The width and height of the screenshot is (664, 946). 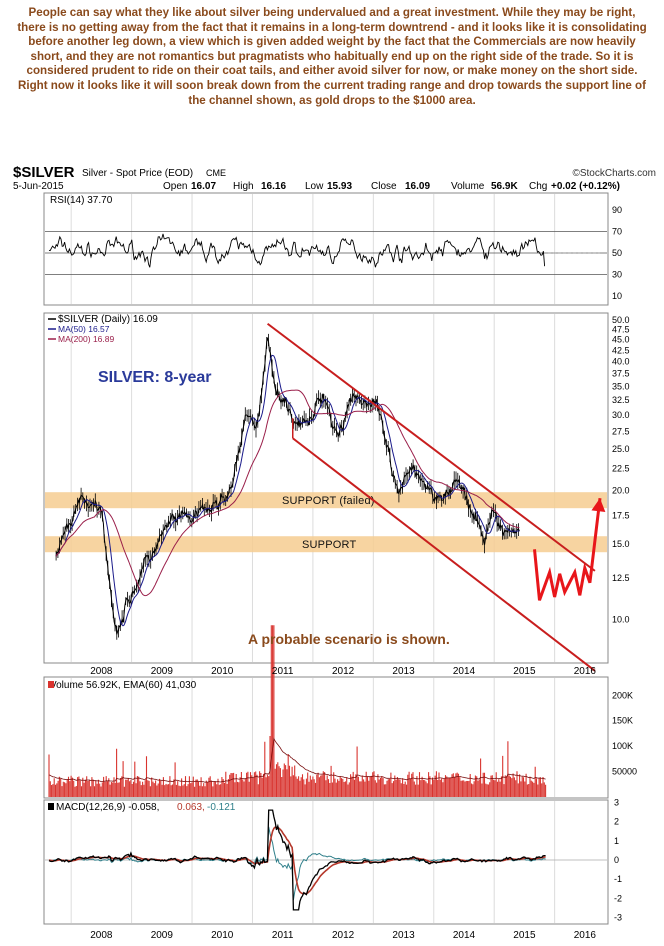 What do you see at coordinates (618, 879) in the screenshot?
I see `macd-tick-label: -1` at bounding box center [618, 879].